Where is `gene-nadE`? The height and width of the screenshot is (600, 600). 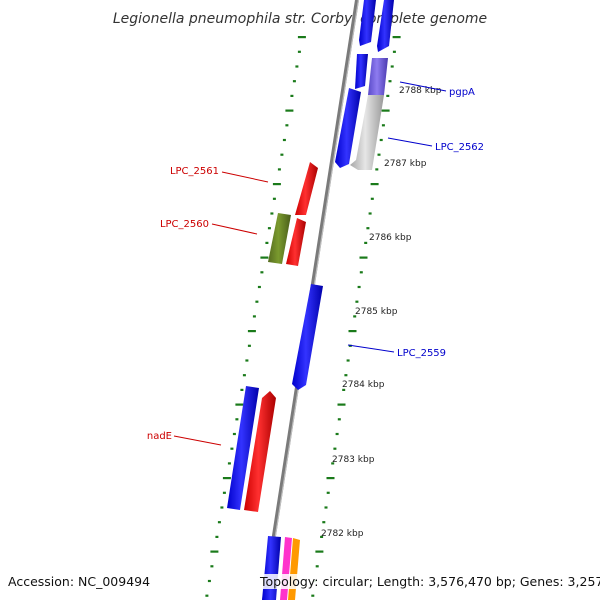
gene-nadE is located at coordinates (260, 451).